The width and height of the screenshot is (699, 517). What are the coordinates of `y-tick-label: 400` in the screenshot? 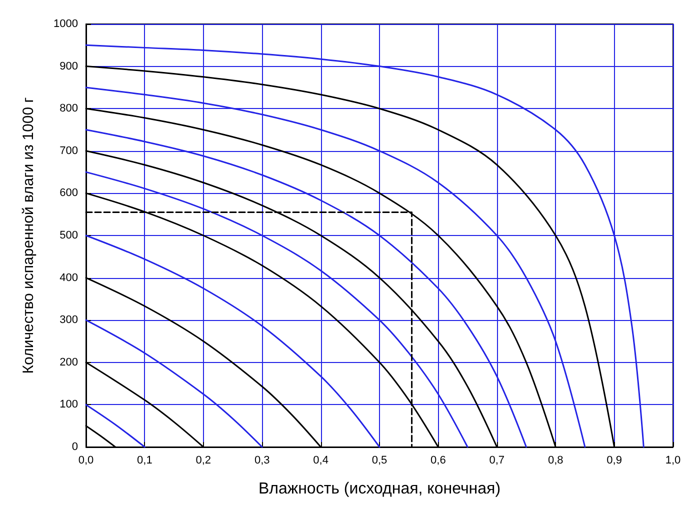 It's located at (69, 278).